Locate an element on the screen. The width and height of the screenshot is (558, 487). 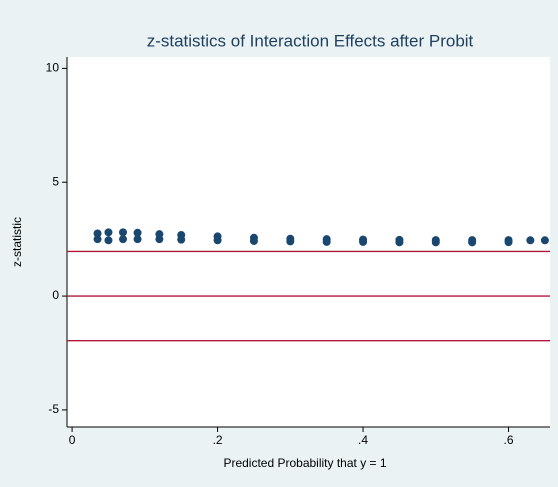
y-tick-label: -5 is located at coordinates (53, 409).